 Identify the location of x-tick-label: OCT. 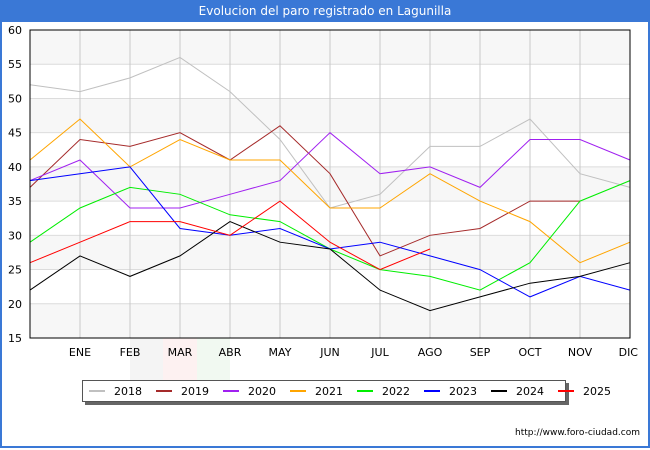
(529, 352).